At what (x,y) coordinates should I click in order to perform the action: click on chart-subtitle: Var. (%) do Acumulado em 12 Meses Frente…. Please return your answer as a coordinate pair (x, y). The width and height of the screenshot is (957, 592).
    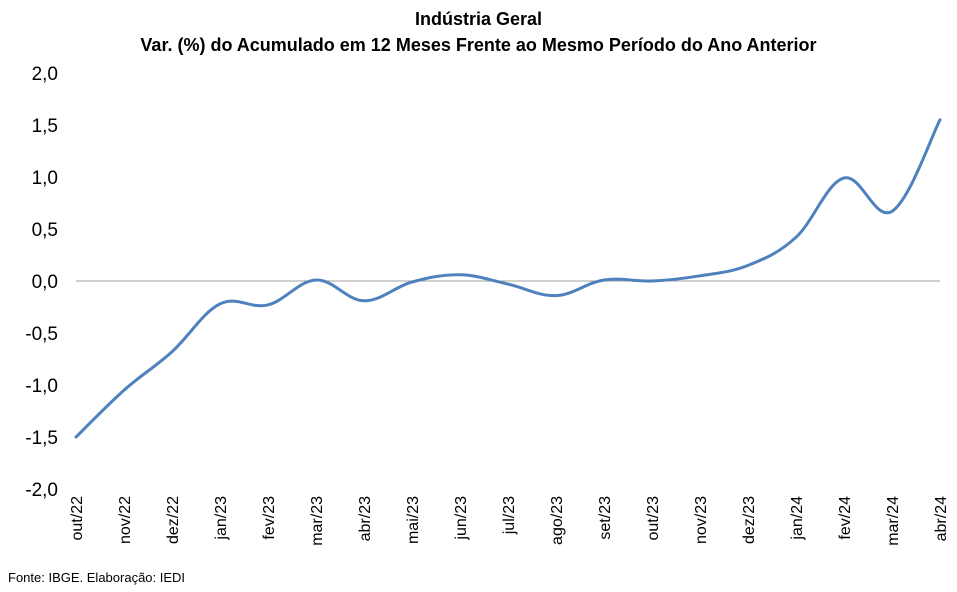
    Looking at the image, I should click on (478, 45).